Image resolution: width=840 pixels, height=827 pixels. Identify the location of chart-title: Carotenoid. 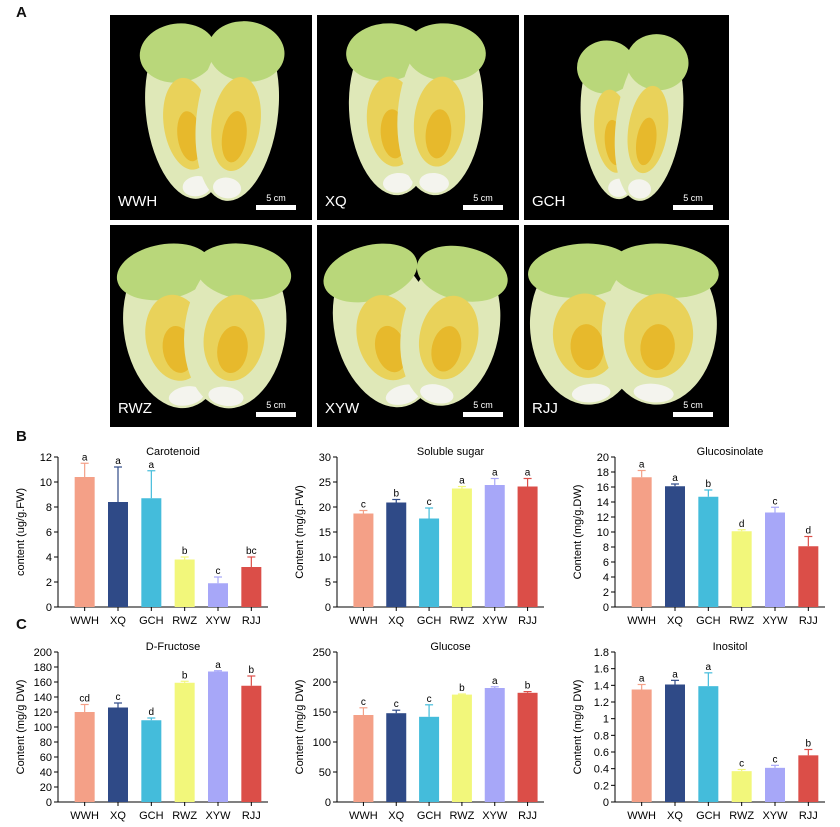
(173, 452).